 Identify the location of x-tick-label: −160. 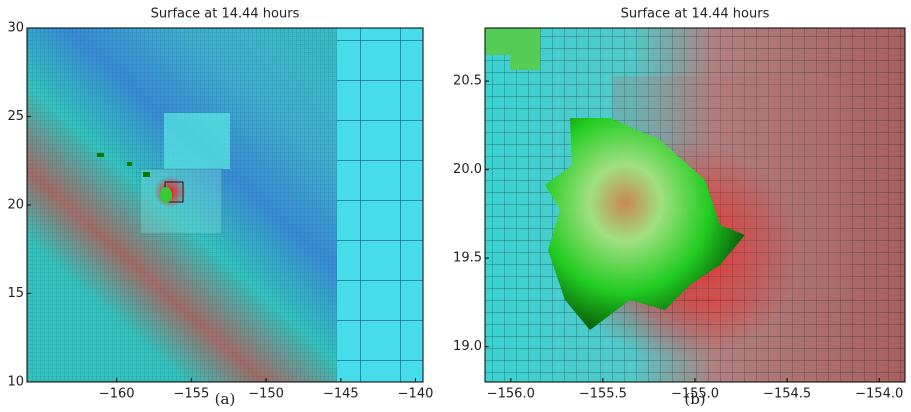
(117, 394).